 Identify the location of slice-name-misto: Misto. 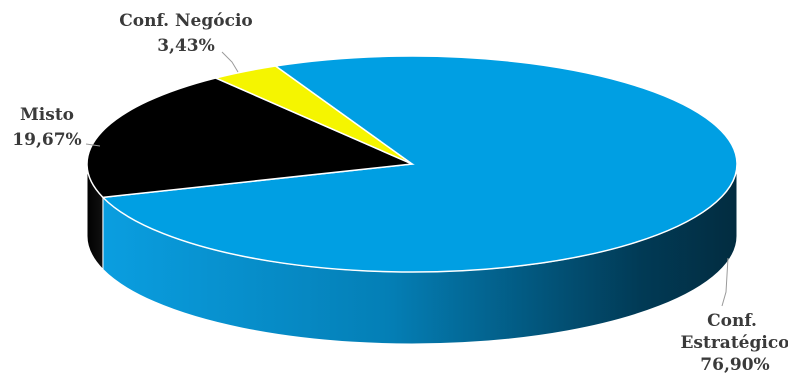
(47, 115).